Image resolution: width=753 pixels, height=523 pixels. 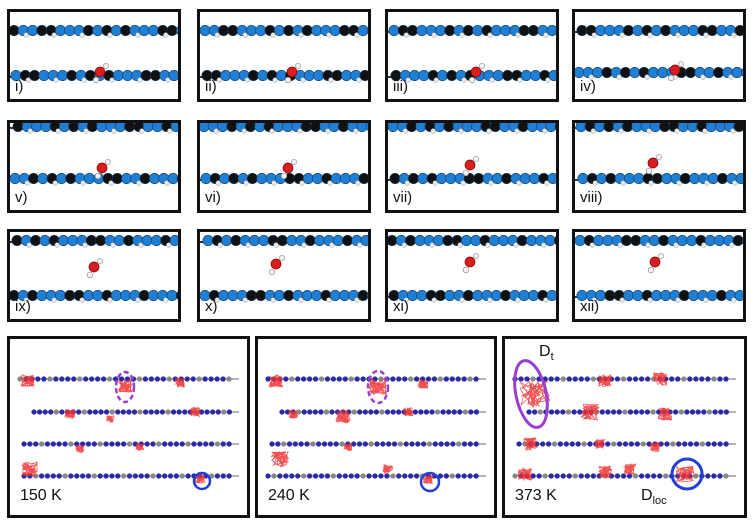 I want to click on panel-label: i), so click(x=19, y=86).